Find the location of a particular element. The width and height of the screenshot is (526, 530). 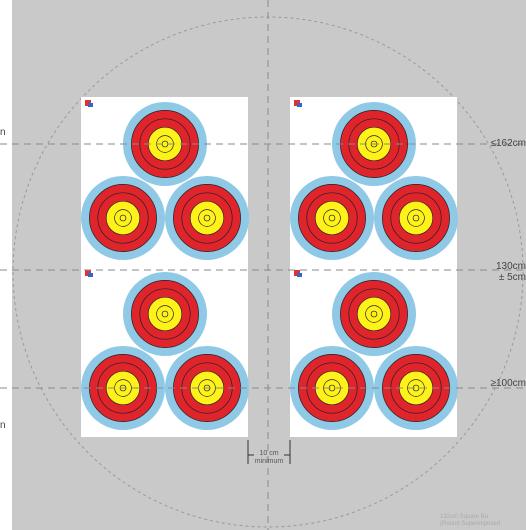

label-gap-line1: 10 cm is located at coordinates (269, 453).